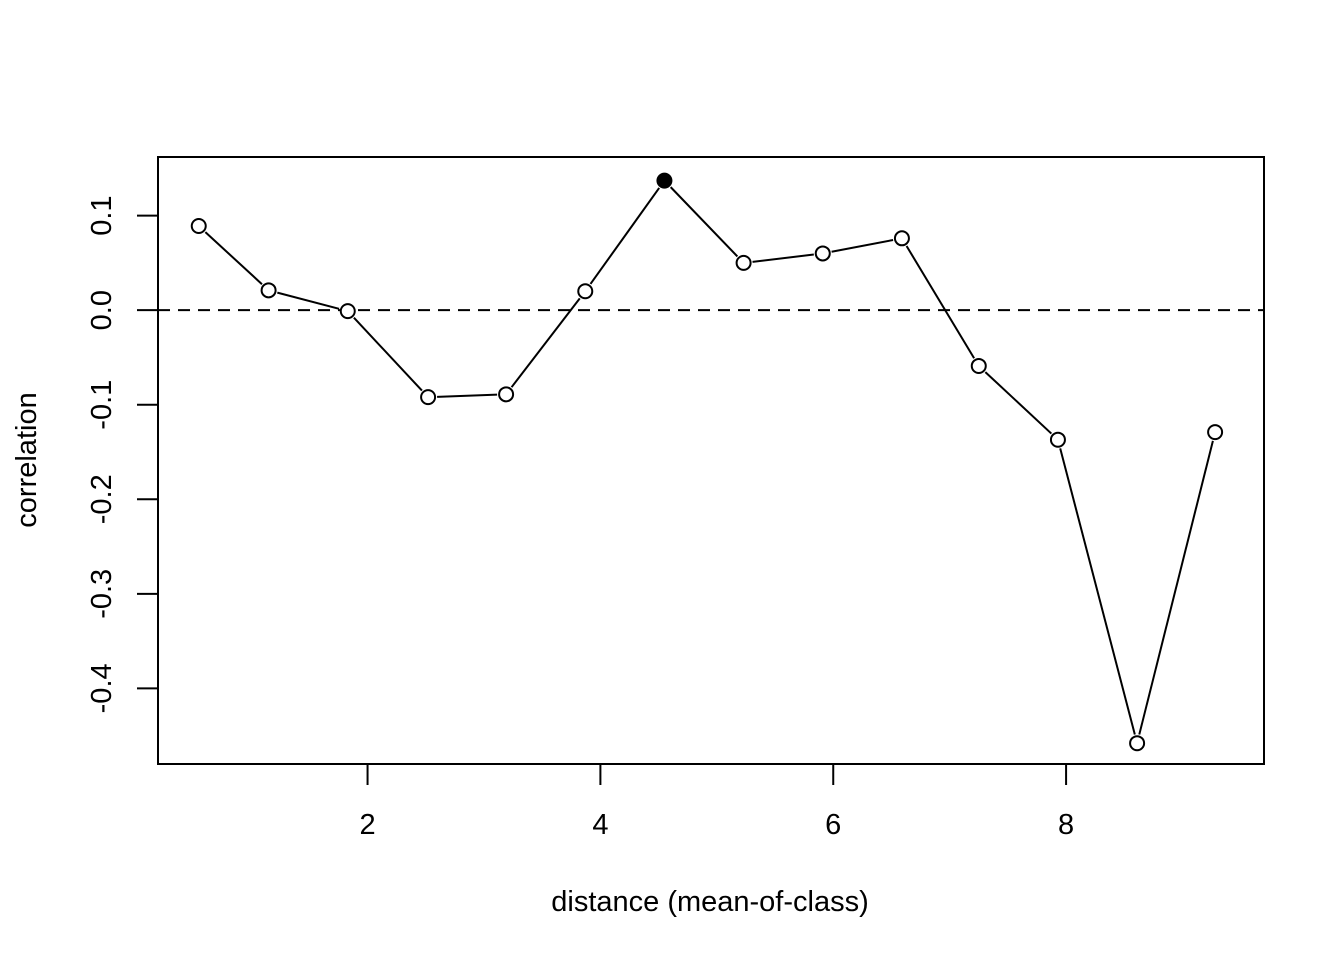  Describe the element at coordinates (710, 902) in the screenshot. I see `x-axis-label: distance (mean-of-class)` at that location.